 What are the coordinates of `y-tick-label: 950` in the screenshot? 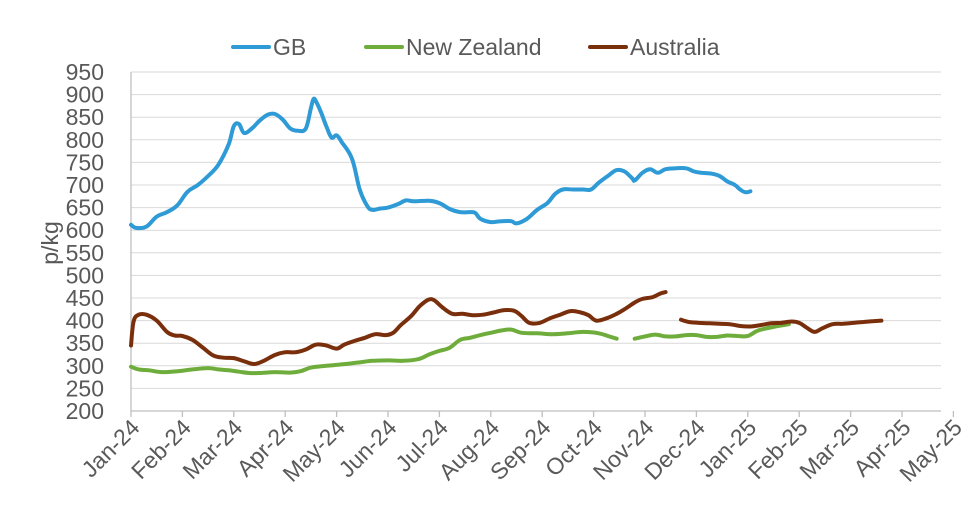 It's located at (85, 72).